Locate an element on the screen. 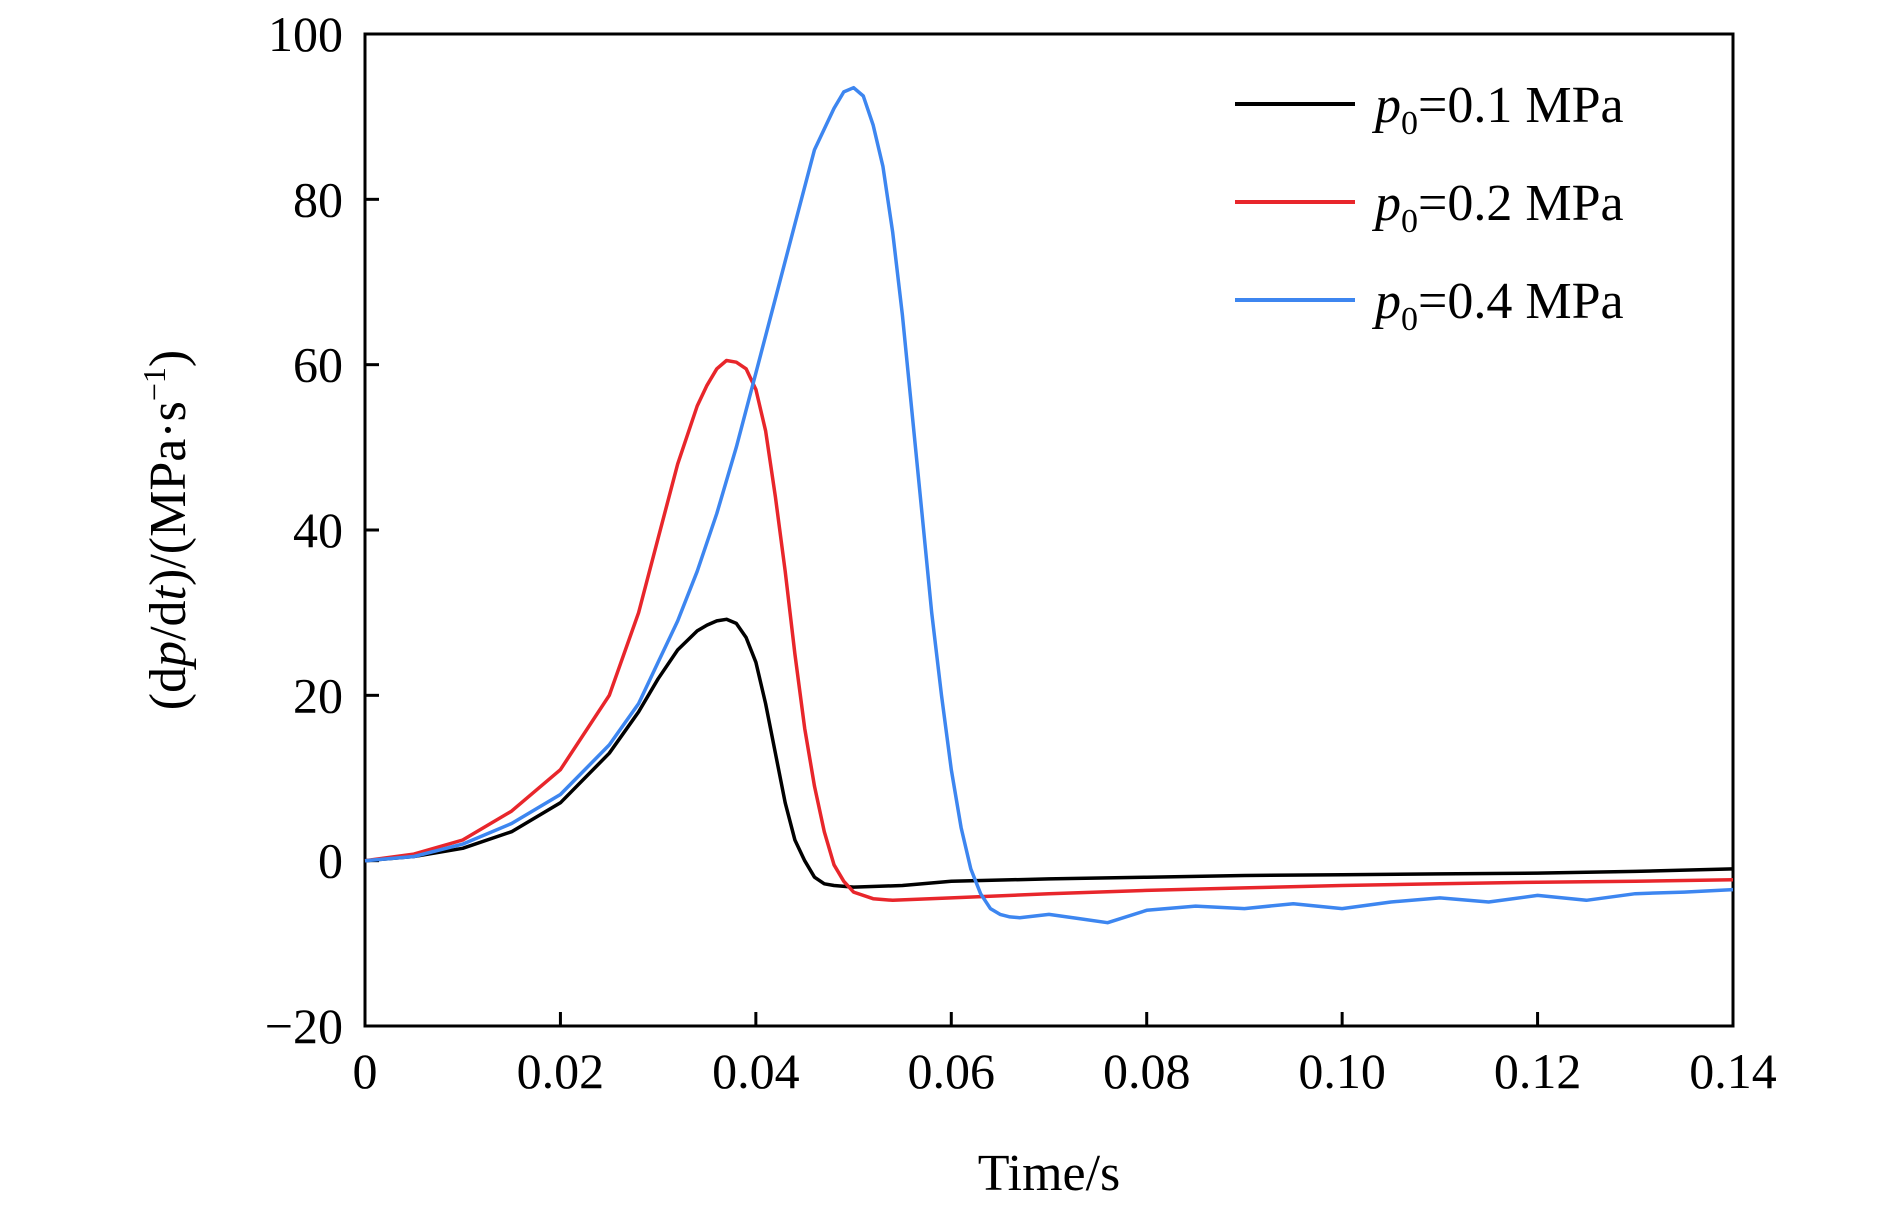 Image resolution: width=1890 pixels, height=1215 pixels. x-tick-label: 0.08 is located at coordinates (1147, 1071).